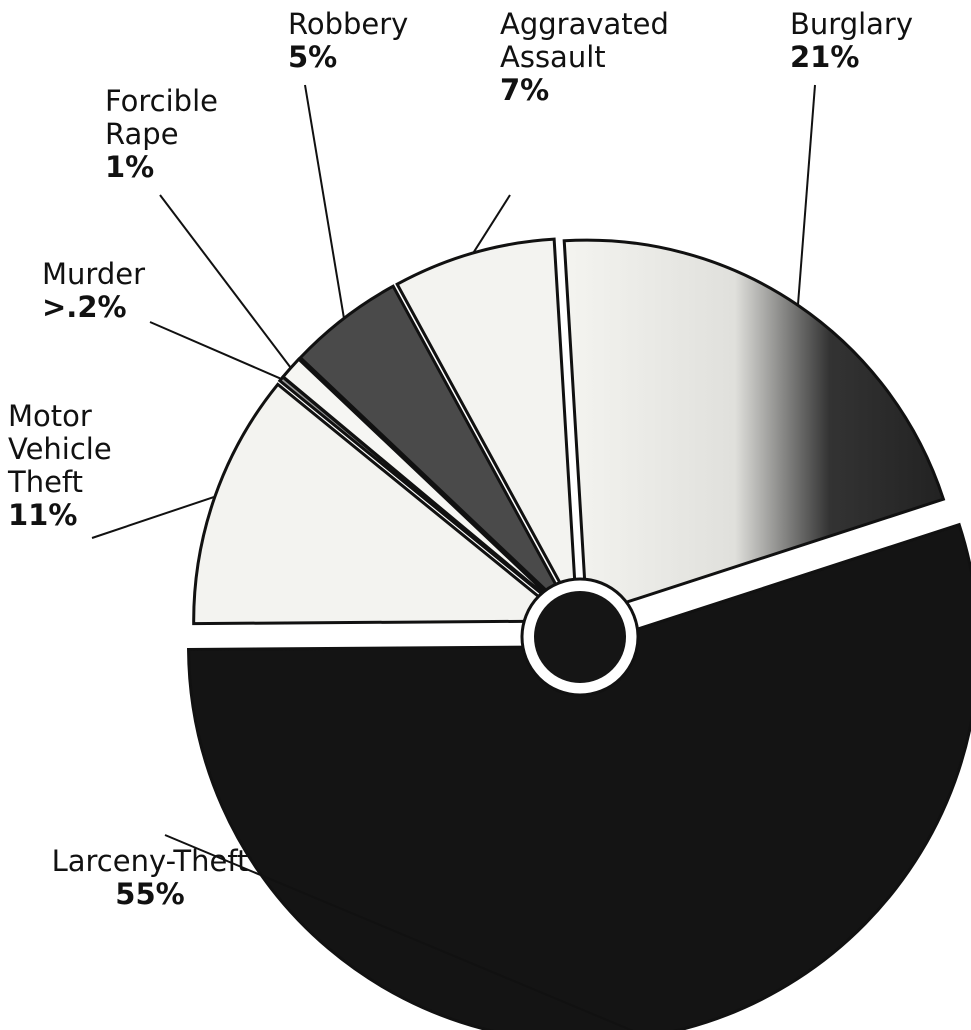  What do you see at coordinates (525, 90) in the screenshot?
I see `value-label: 7%` at bounding box center [525, 90].